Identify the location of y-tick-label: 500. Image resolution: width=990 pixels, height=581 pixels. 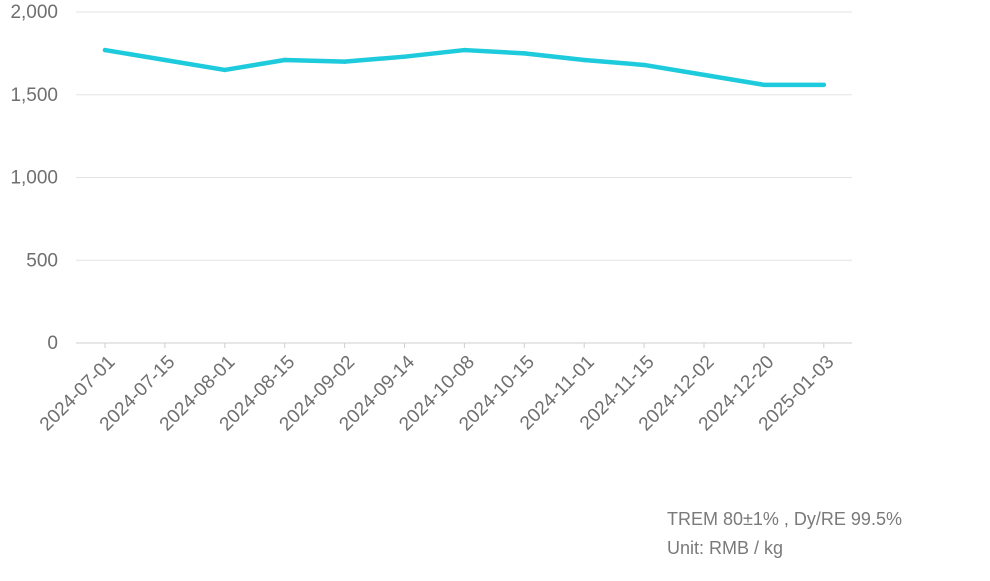
(42, 260).